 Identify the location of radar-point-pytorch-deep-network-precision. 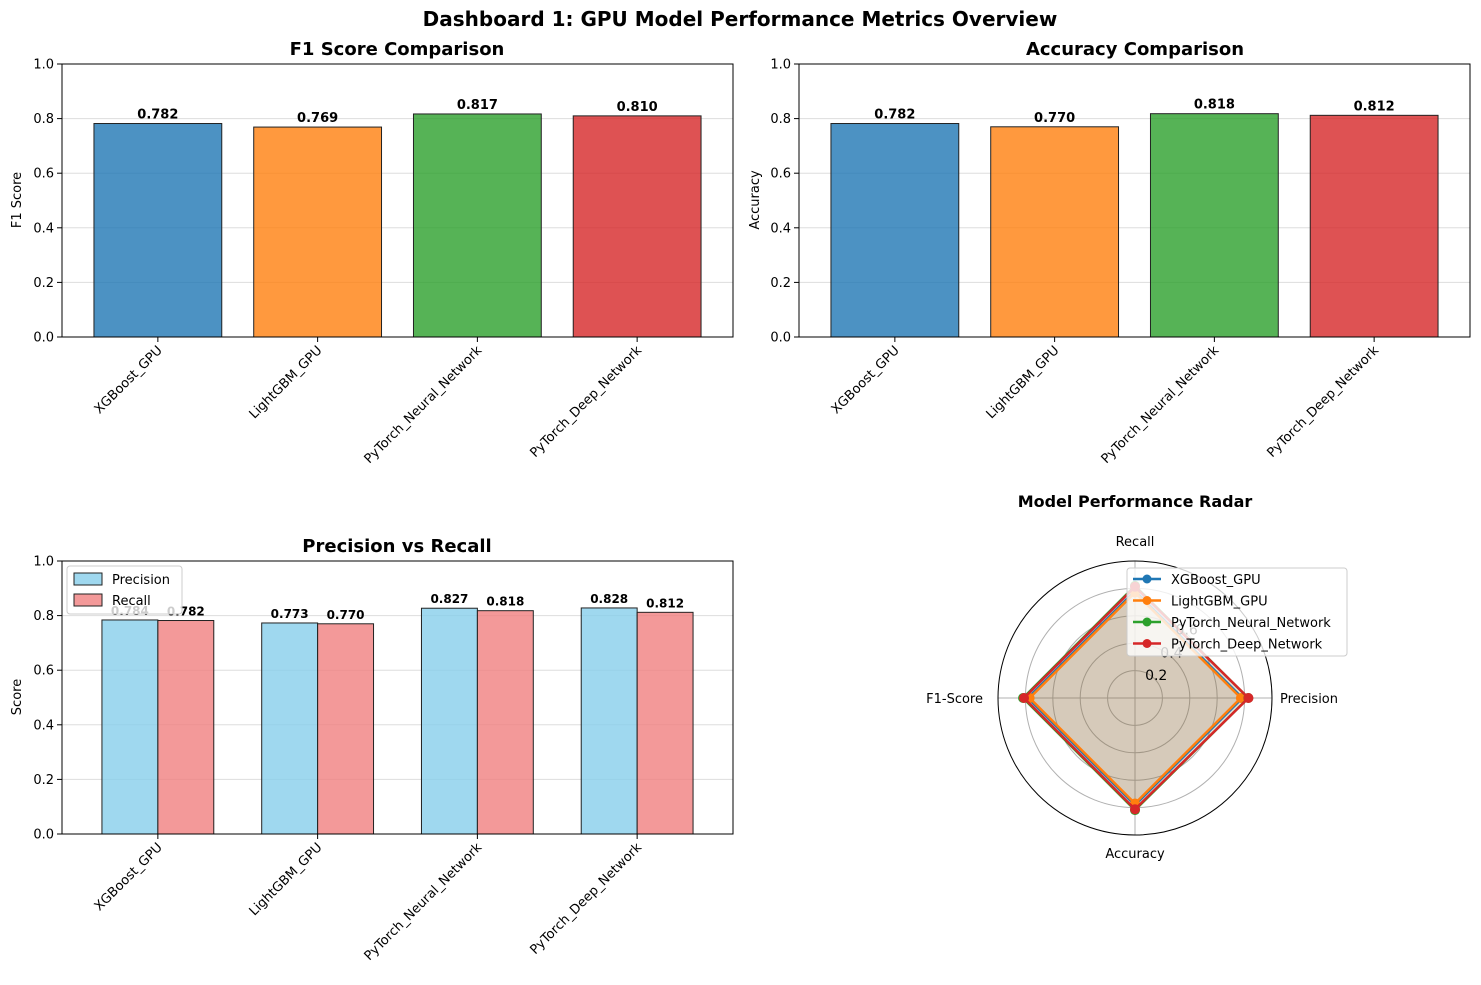
(1248, 698).